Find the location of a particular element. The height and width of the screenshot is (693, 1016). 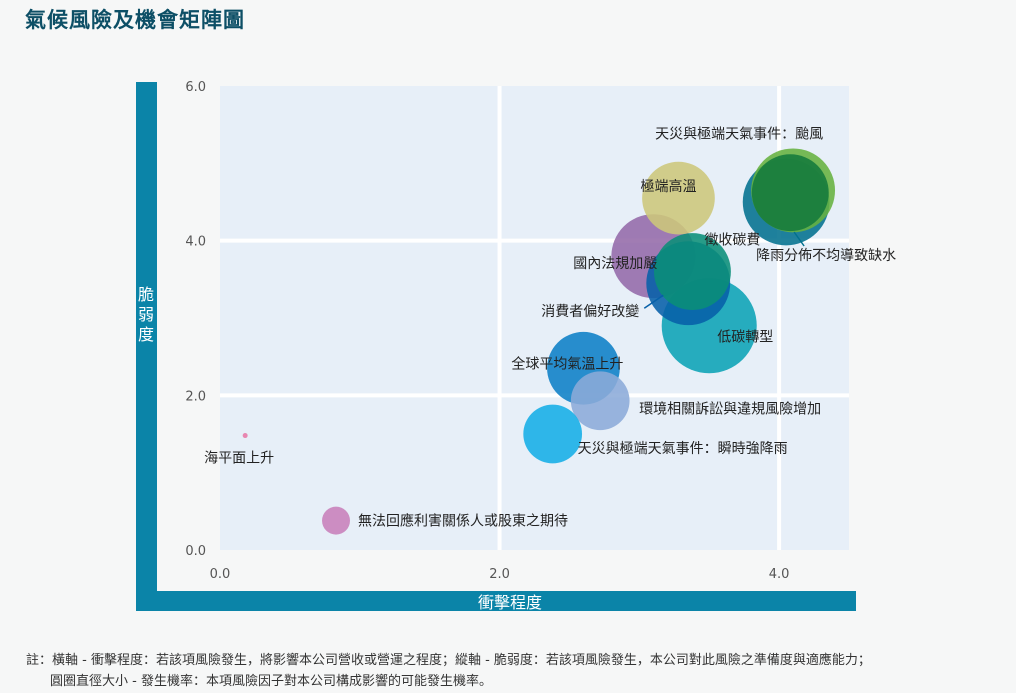

footnote-line-2: 圓圈直徑大小 - 發生機率：本項風險因子對本公司構成影響的可能發生機率。 is located at coordinates (271, 681).